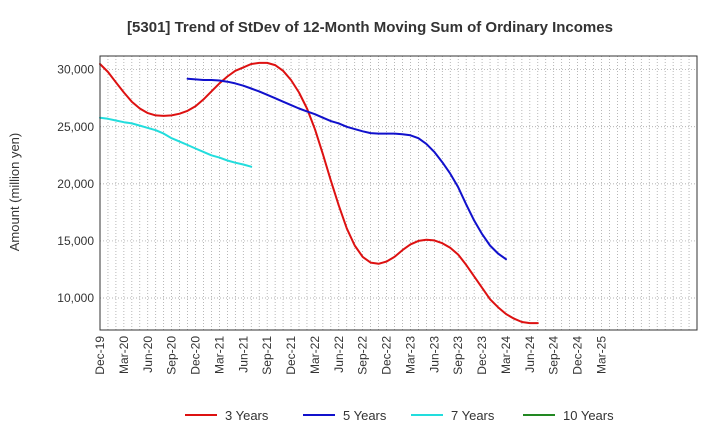 The image size is (720, 440). What do you see at coordinates (100, 355) in the screenshot?
I see `x-tick-label: Dec-19` at bounding box center [100, 355].